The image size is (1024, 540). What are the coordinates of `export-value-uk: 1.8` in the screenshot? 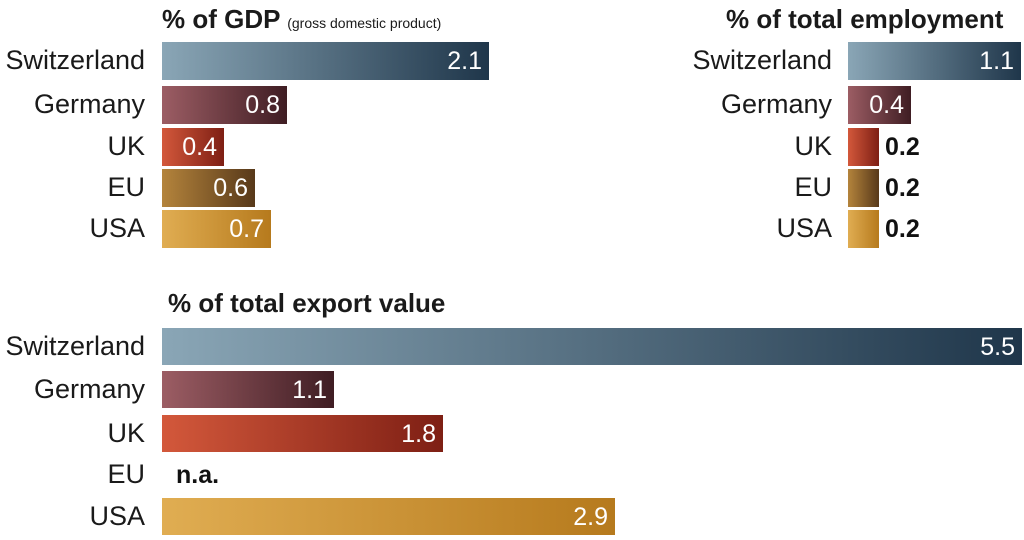 It's located at (418, 434).